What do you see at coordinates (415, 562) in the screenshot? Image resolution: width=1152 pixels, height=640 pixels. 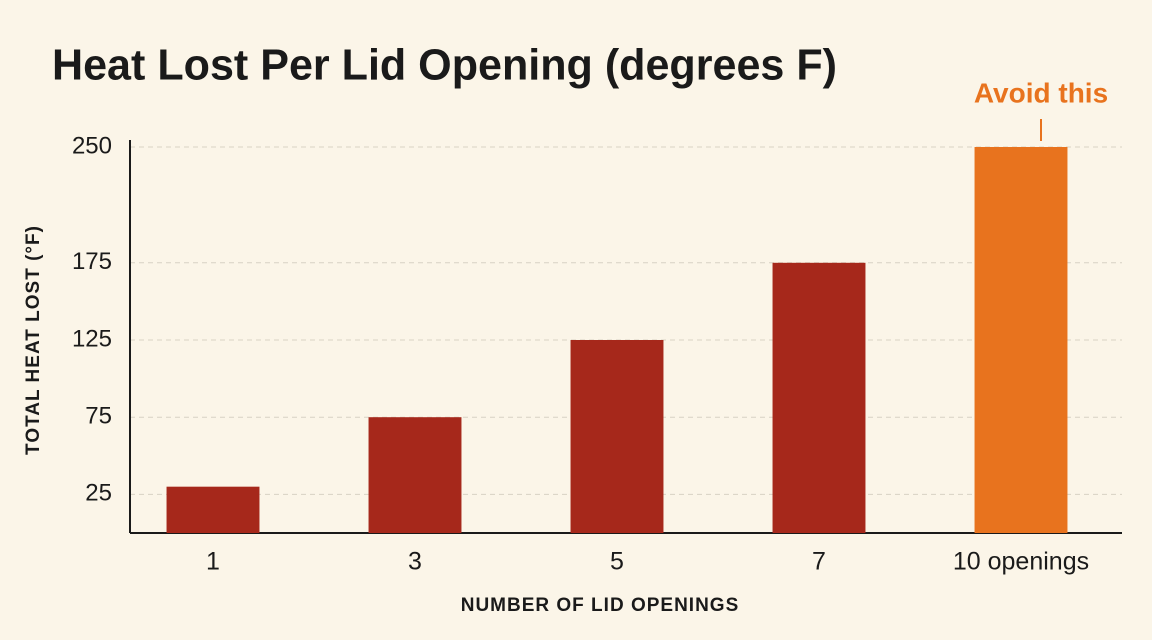 I see `x-tick-label: 3` at bounding box center [415, 562].